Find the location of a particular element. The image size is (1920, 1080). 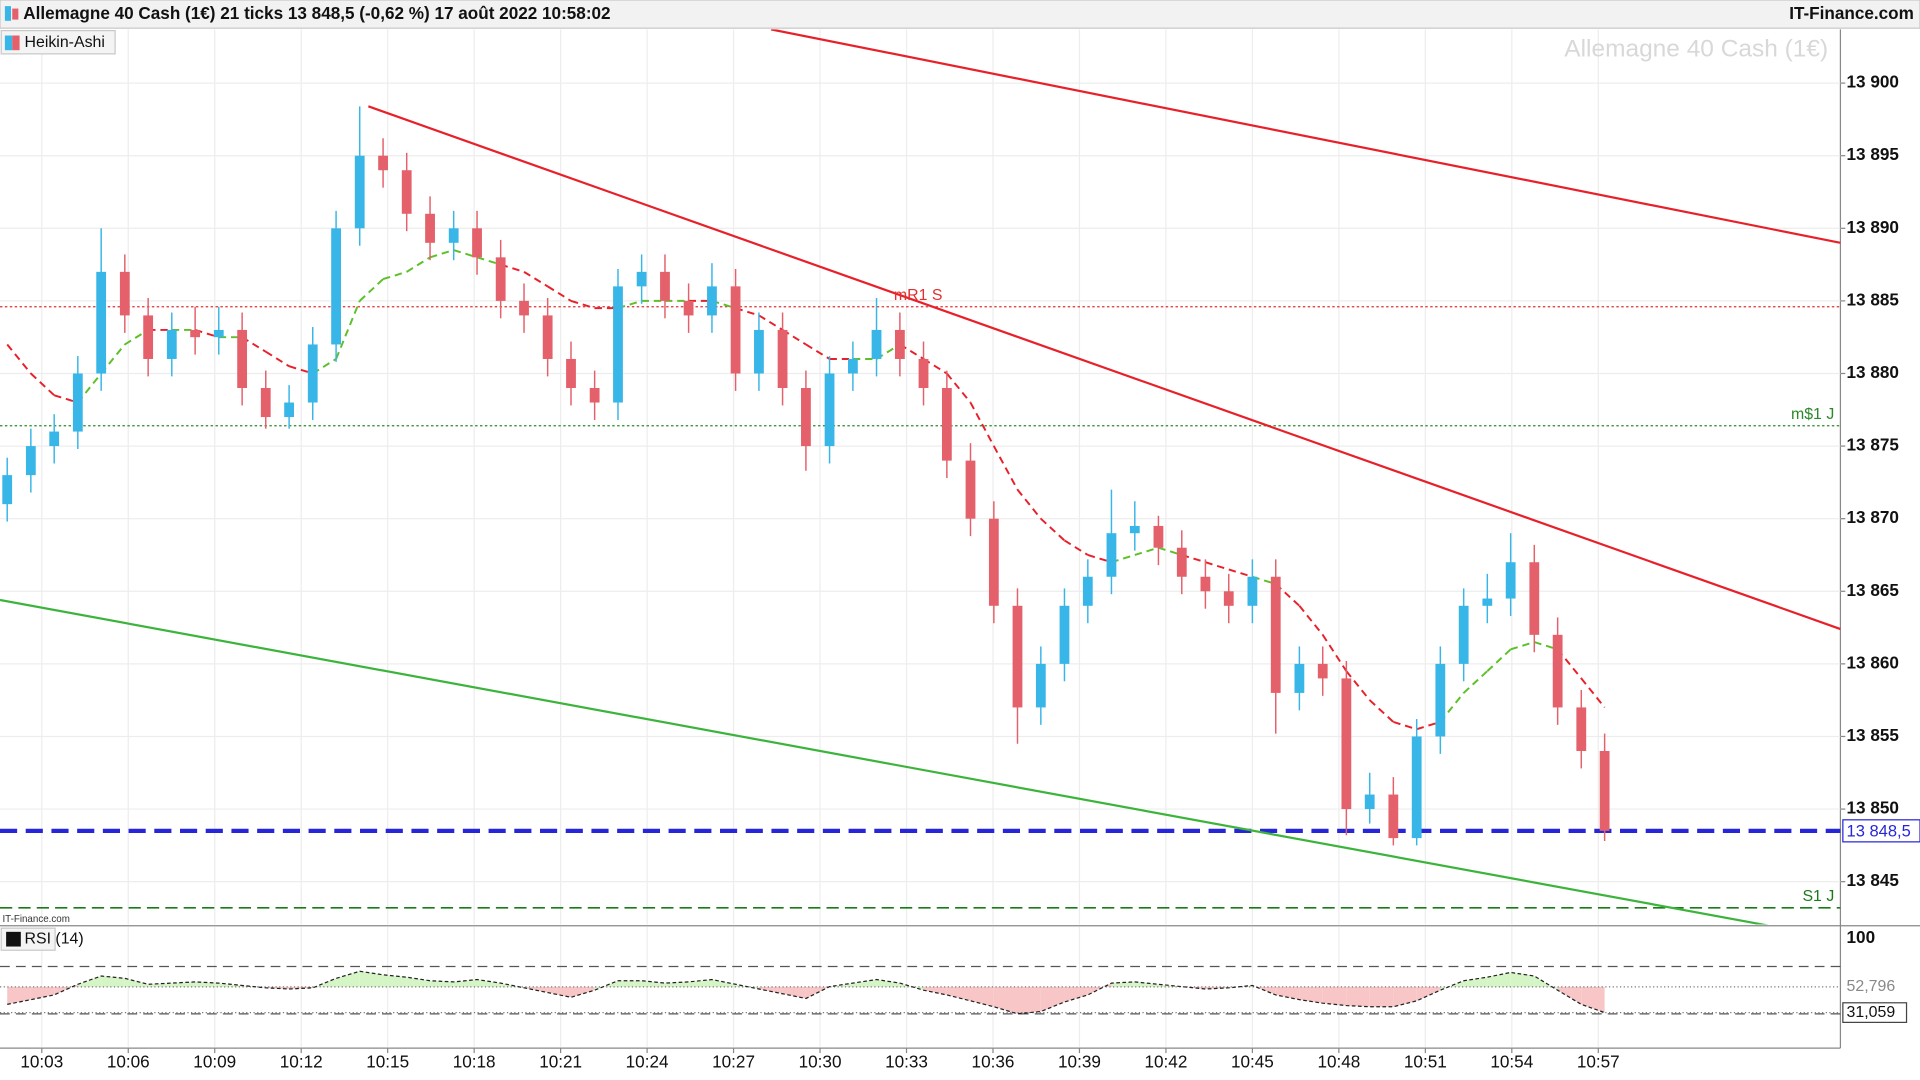

rsi-tick-label: 52,796 is located at coordinates (1871, 986).